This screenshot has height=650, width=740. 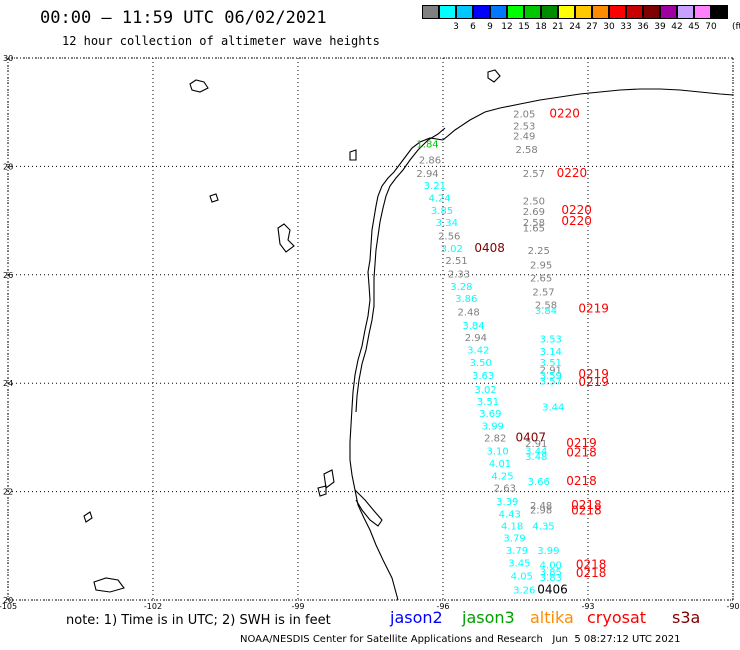 I want to click on color-scale-unit: (ft), so click(x=736, y=27).